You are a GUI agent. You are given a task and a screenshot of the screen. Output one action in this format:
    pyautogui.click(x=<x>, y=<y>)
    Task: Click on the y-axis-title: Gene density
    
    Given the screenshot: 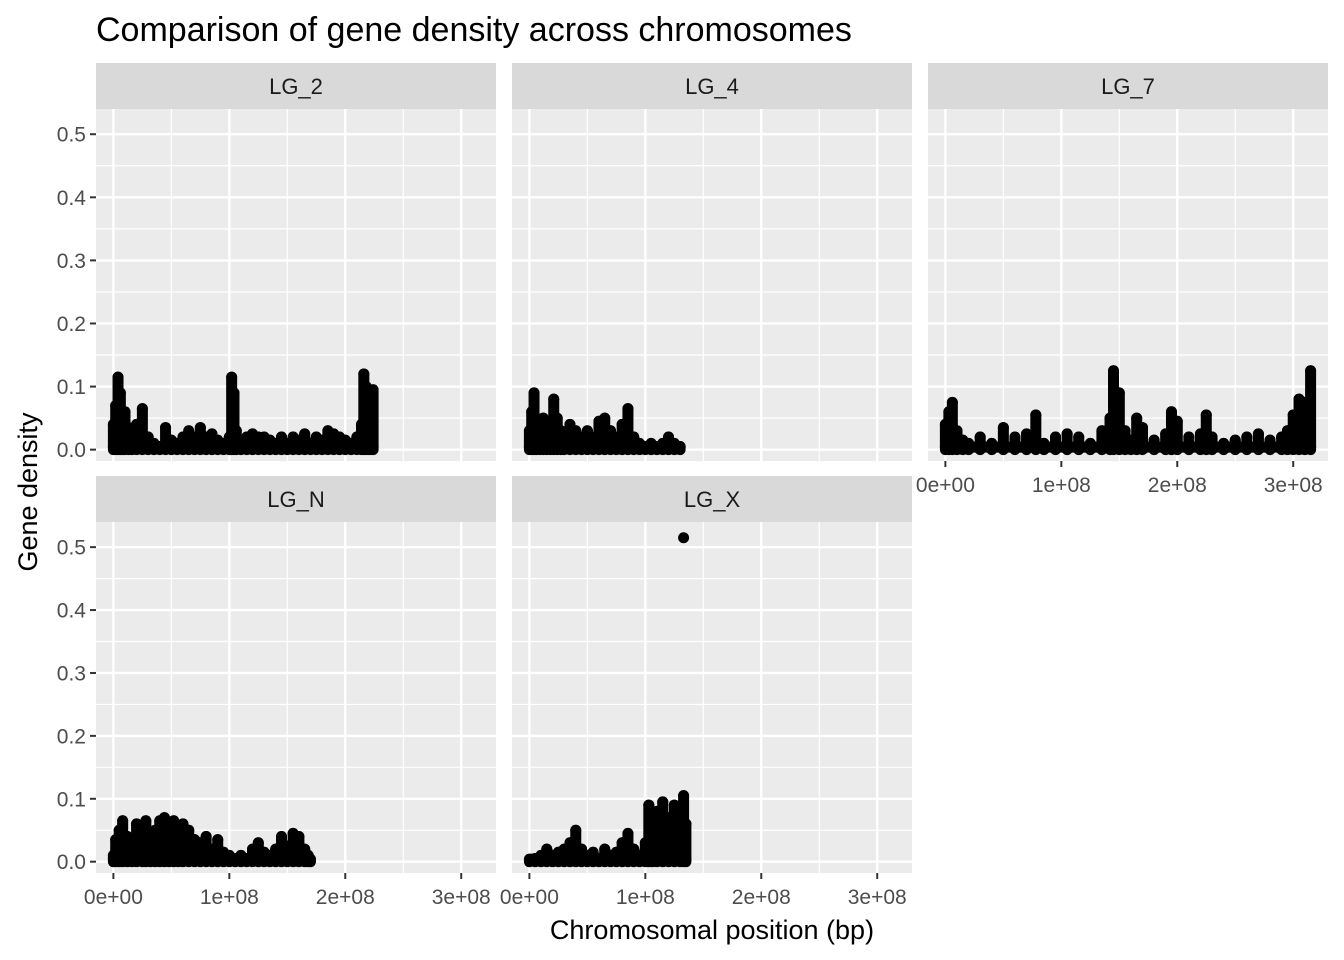 What is the action you would take?
    pyautogui.click(x=28, y=492)
    